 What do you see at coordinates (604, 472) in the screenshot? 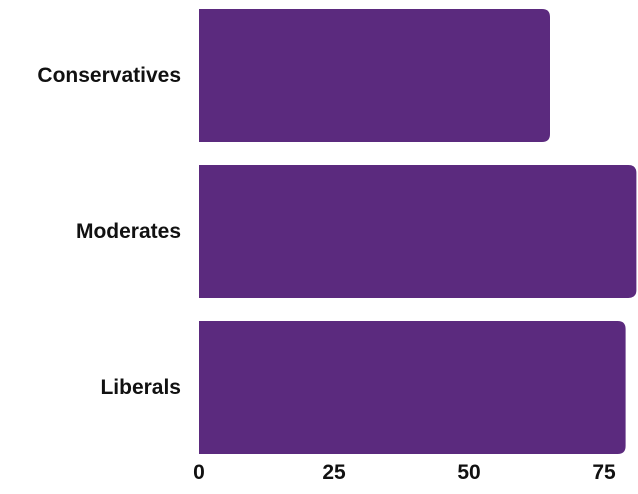
I see `x-tick-label: 75` at bounding box center [604, 472].